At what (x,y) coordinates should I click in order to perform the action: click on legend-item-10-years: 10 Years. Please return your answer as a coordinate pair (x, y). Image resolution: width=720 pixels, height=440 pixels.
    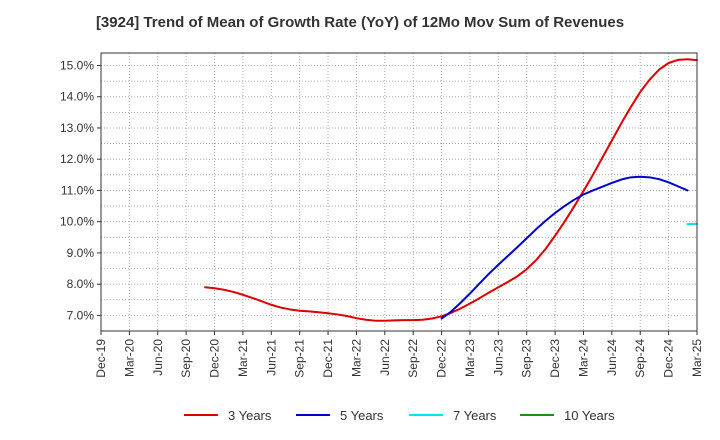
    Looking at the image, I should click on (567, 415).